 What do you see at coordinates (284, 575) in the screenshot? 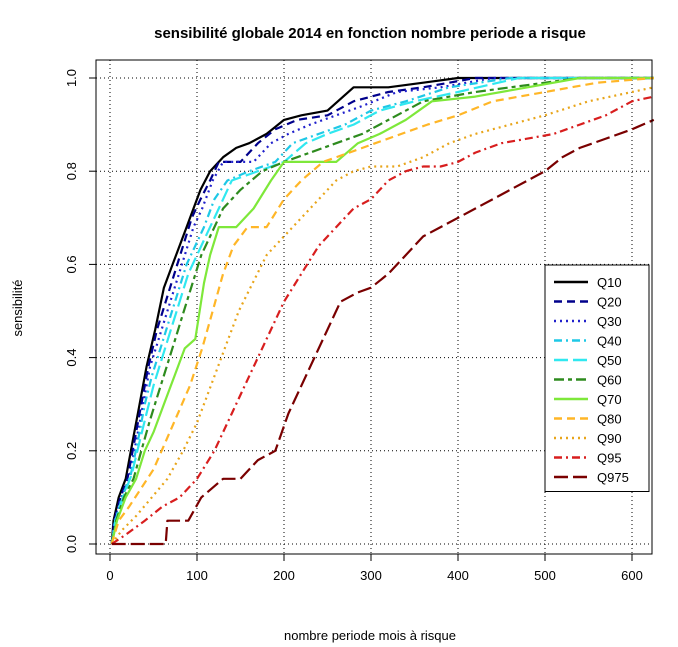
I see `x-tick-label: 200` at bounding box center [284, 575].